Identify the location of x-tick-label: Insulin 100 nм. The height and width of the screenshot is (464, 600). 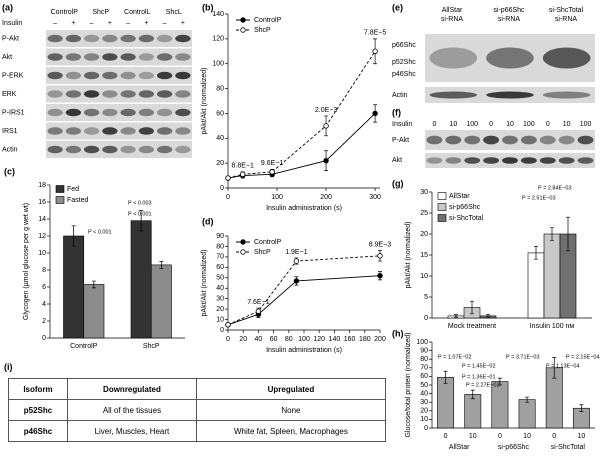
(552, 326).